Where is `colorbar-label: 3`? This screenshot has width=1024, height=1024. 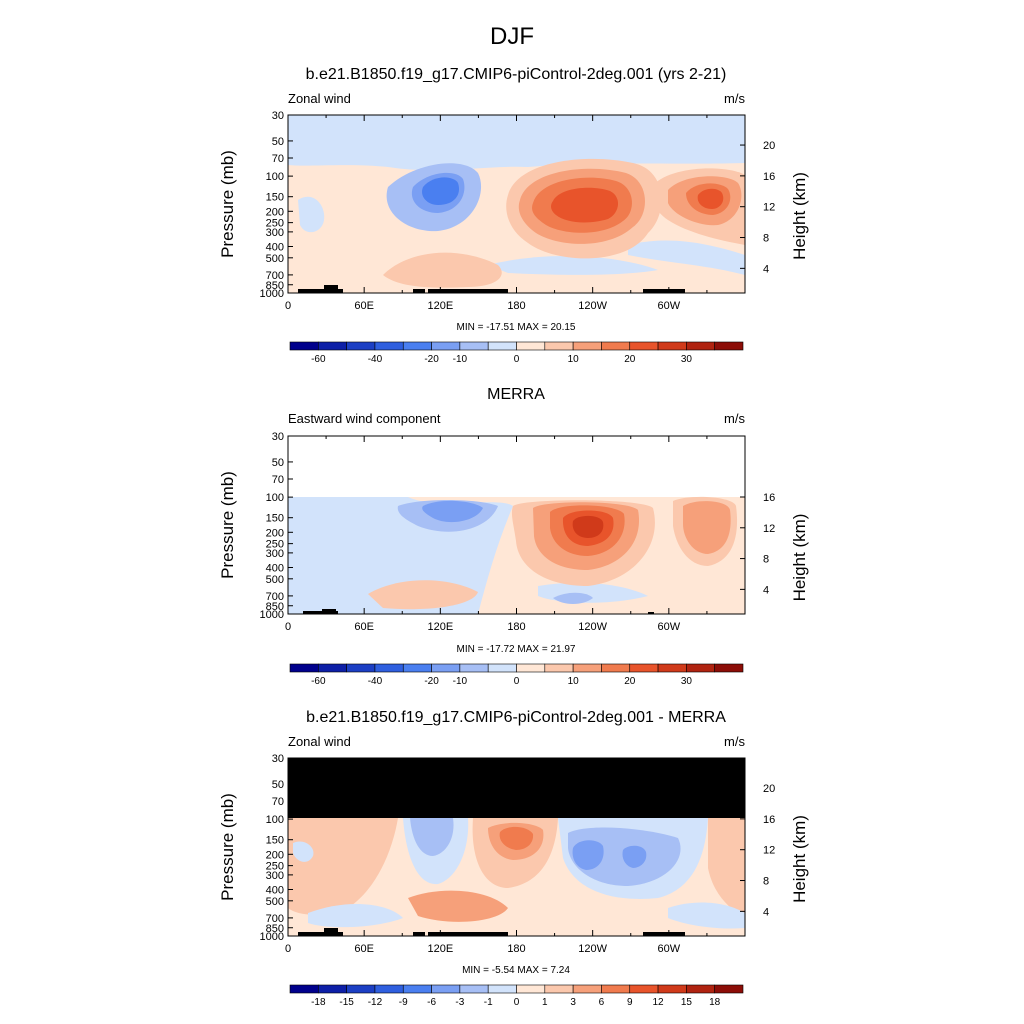 colorbar-label: 3 is located at coordinates (573, 1002).